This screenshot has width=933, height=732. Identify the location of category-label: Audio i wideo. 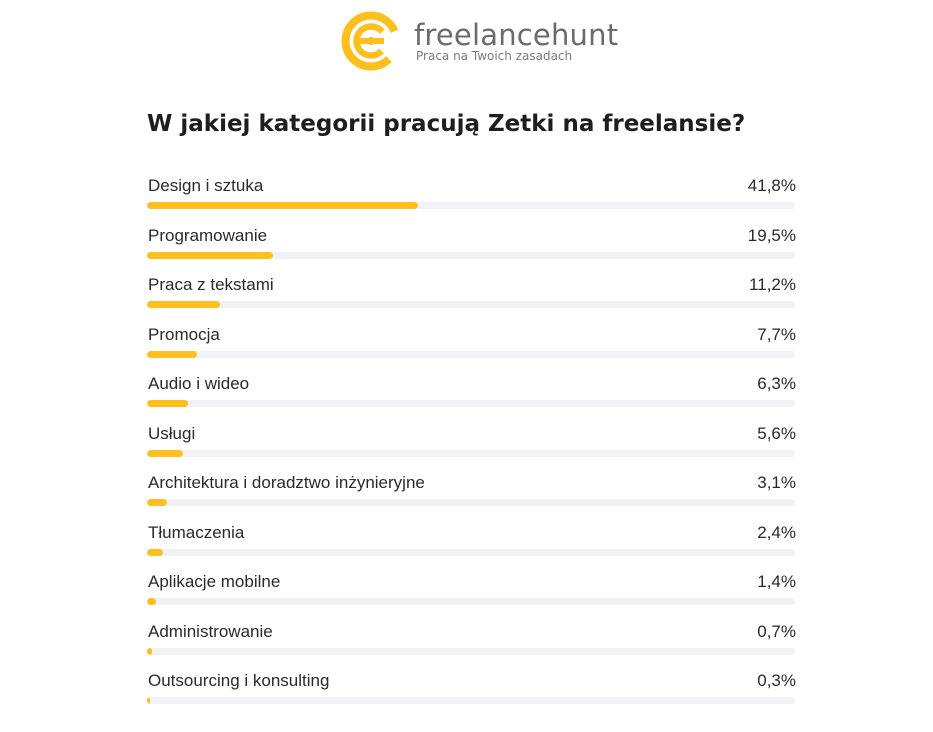
(199, 383).